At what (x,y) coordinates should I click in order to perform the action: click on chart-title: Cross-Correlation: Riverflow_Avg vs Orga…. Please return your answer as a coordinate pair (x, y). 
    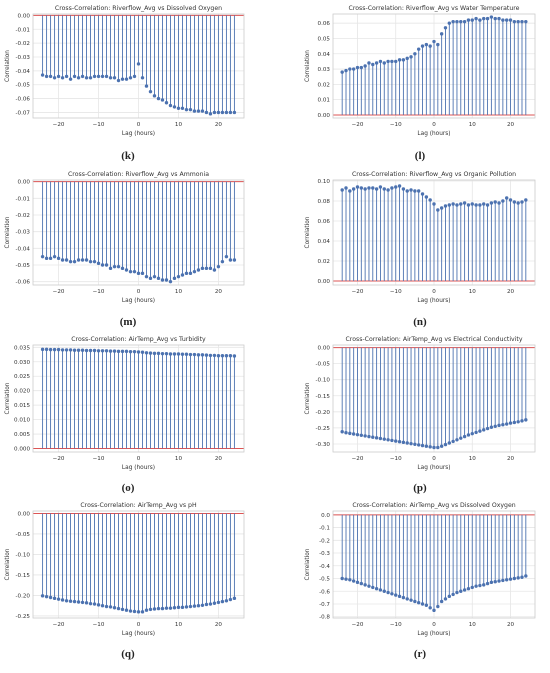
    Looking at the image, I should click on (434, 174).